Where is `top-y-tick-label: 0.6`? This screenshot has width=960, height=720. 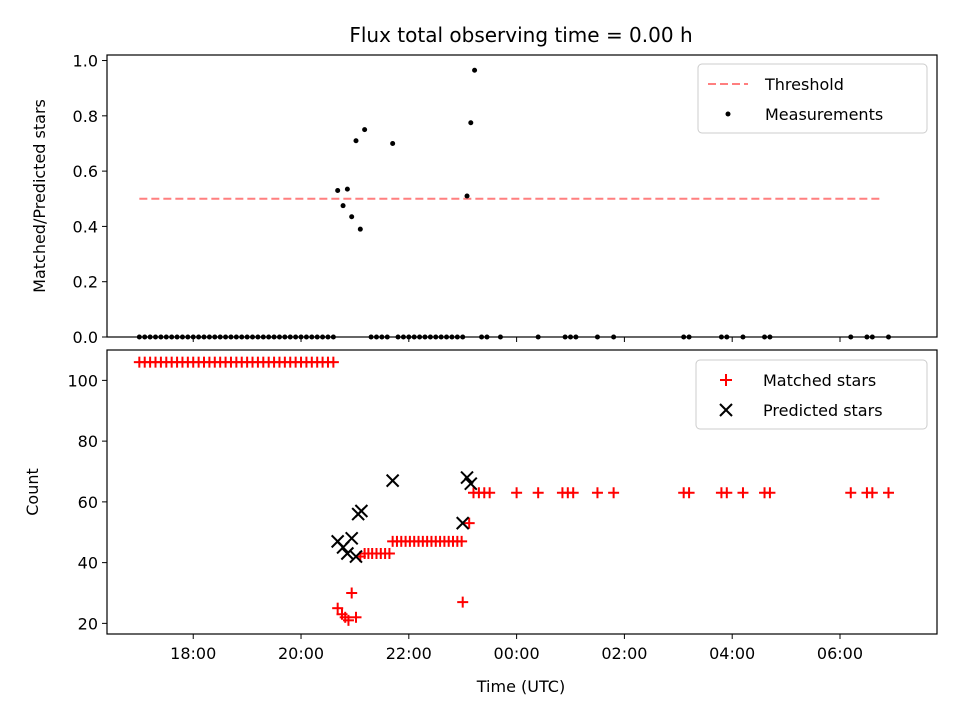
top-y-tick-label: 0.6 is located at coordinates (85, 171).